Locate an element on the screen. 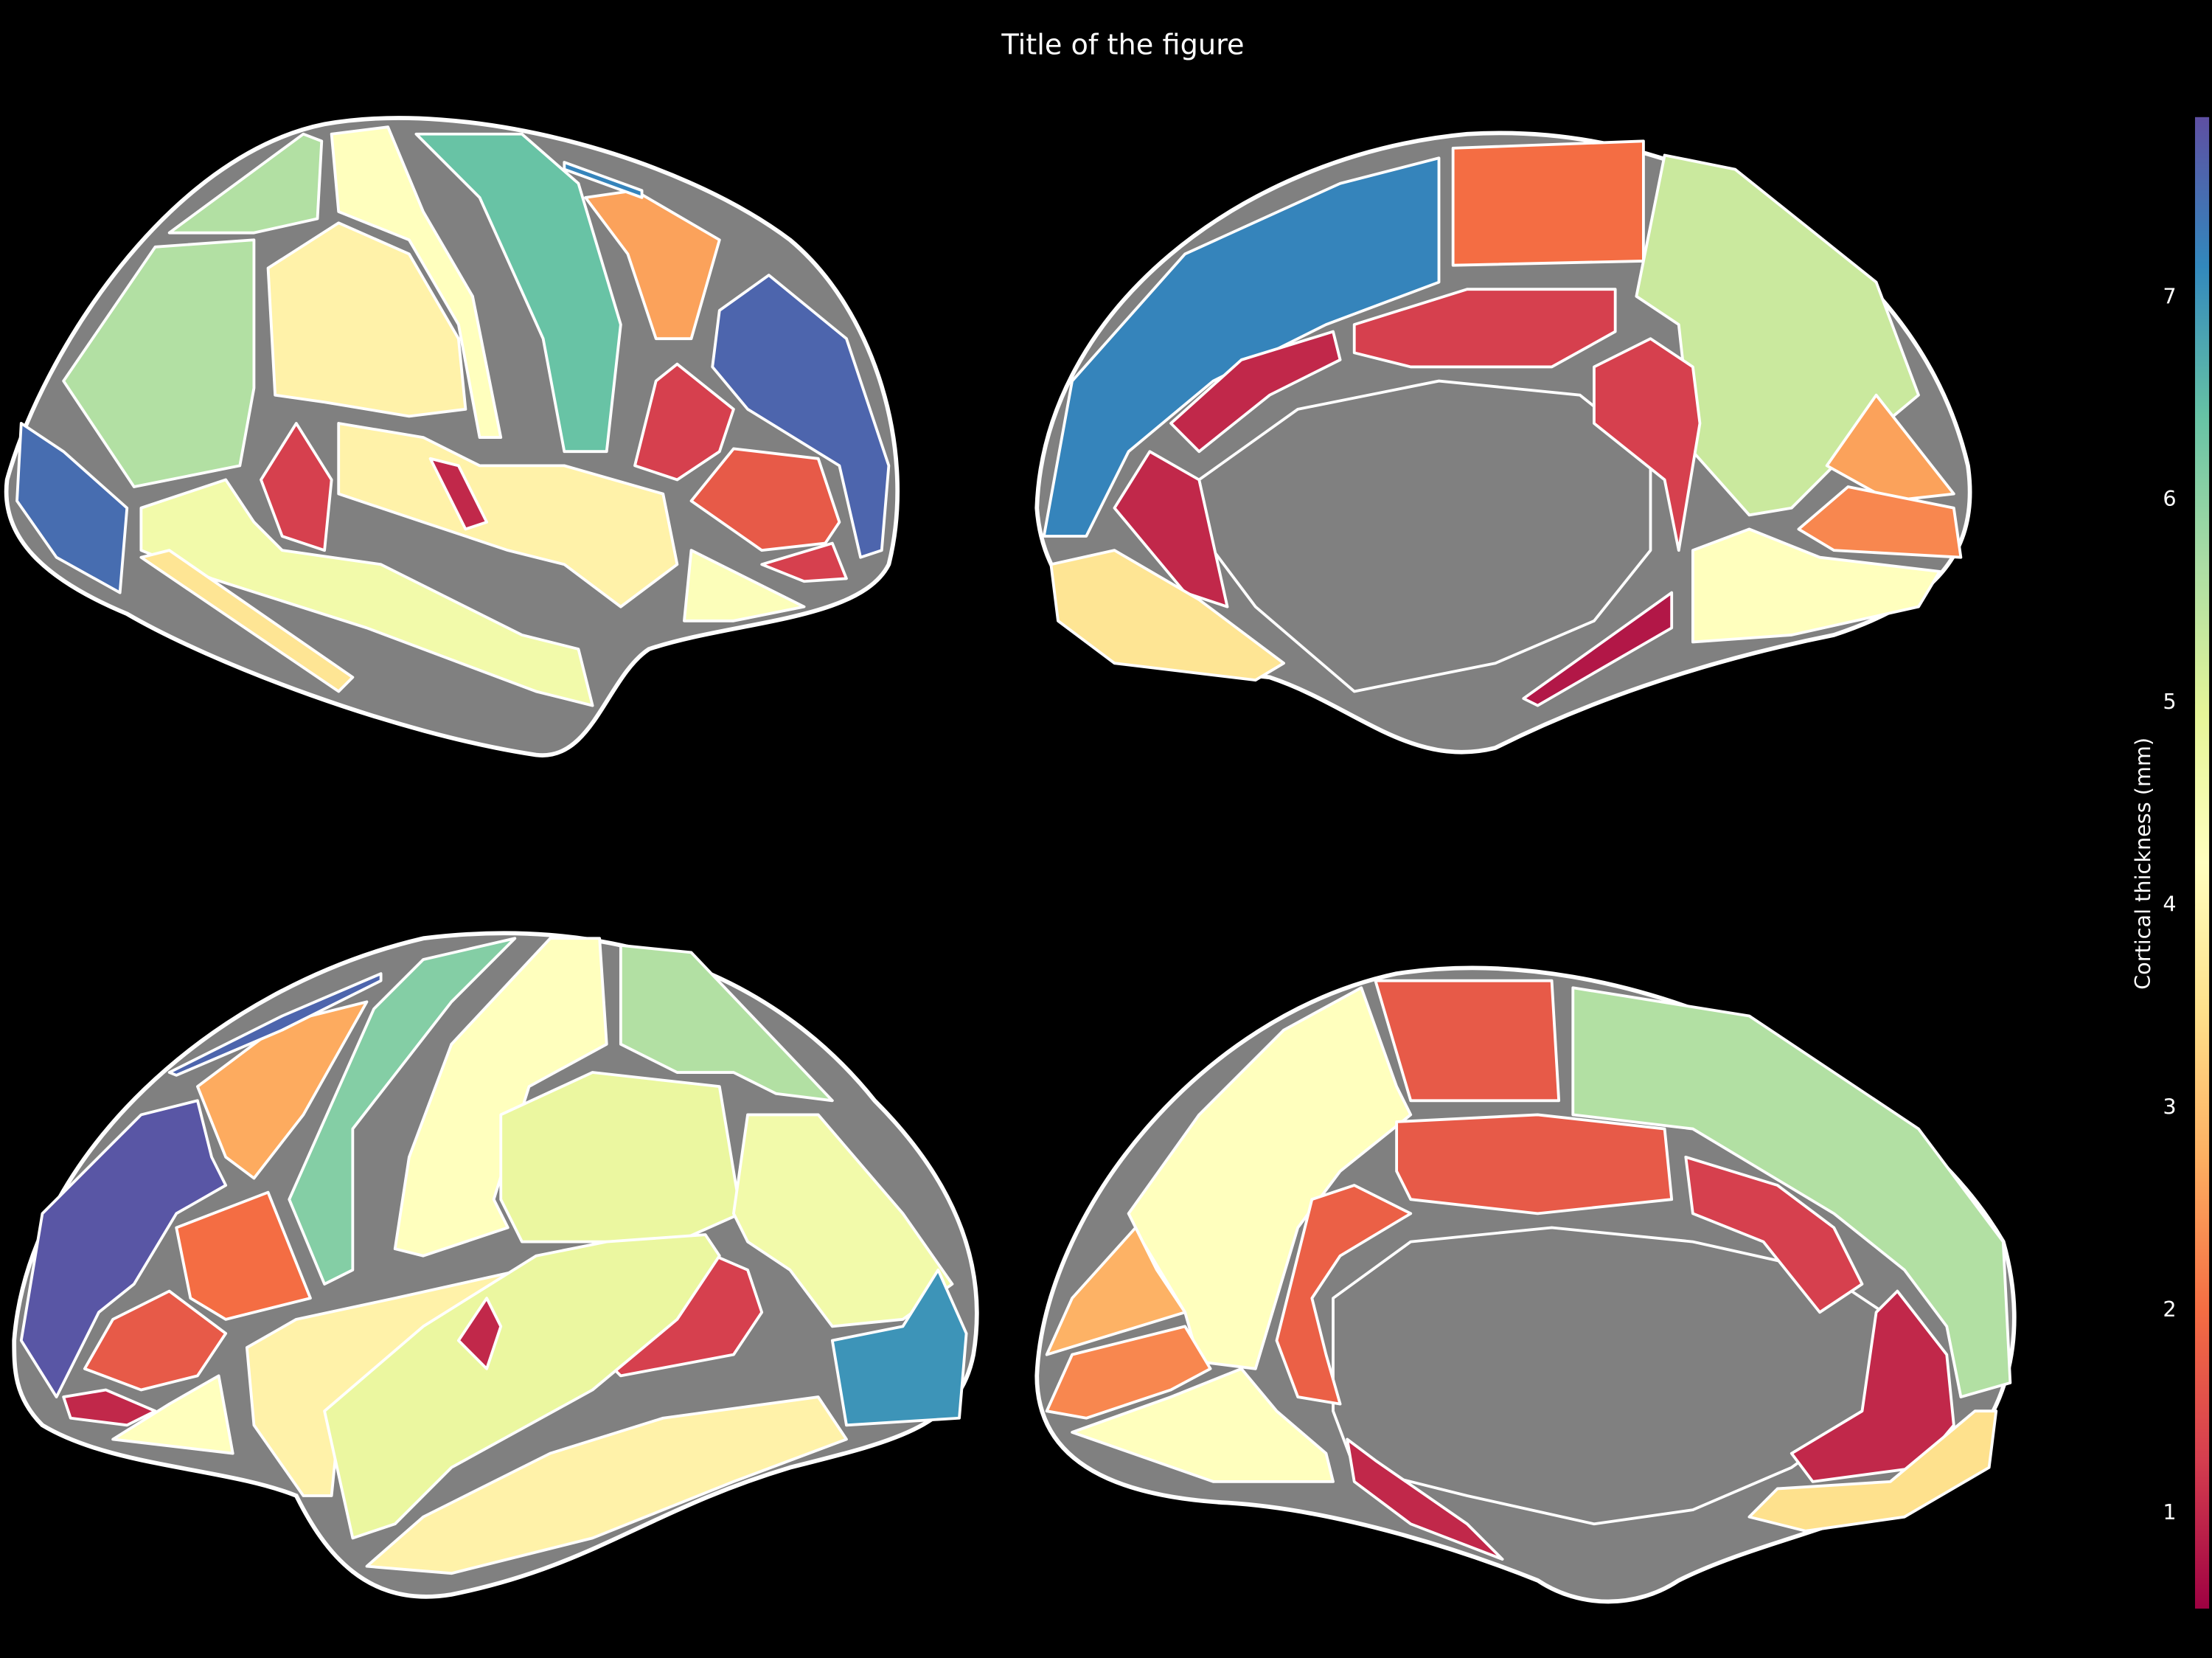  colorbar-tick-label: 2 is located at coordinates (2169, 1309).